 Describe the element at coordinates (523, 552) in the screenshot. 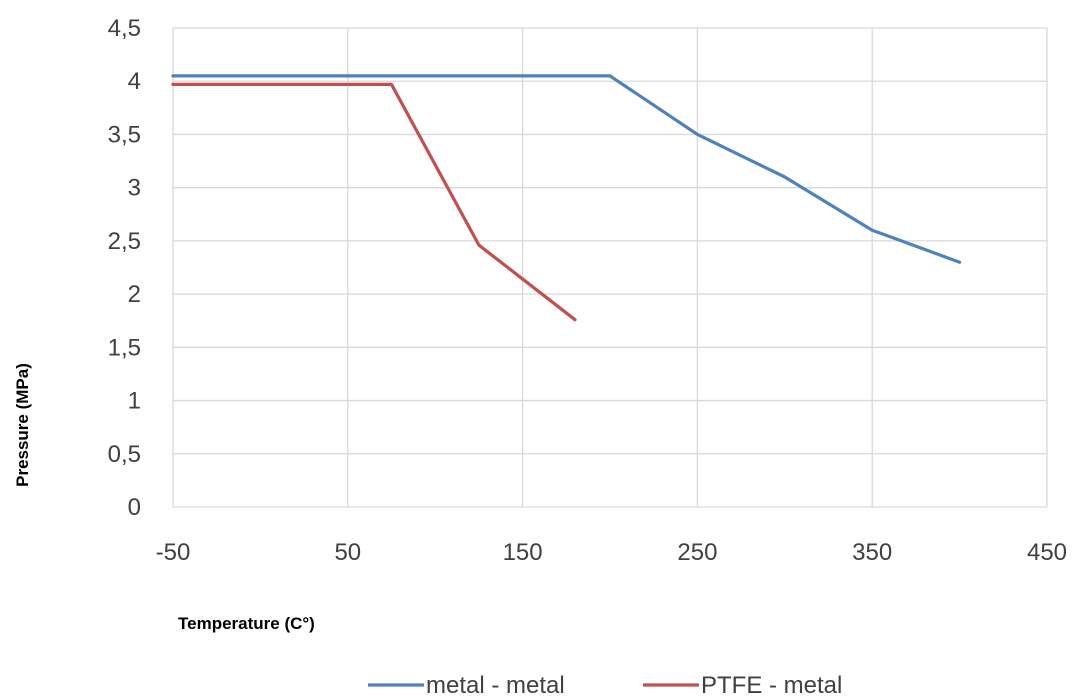

I see `x-tick-label: 150` at that location.